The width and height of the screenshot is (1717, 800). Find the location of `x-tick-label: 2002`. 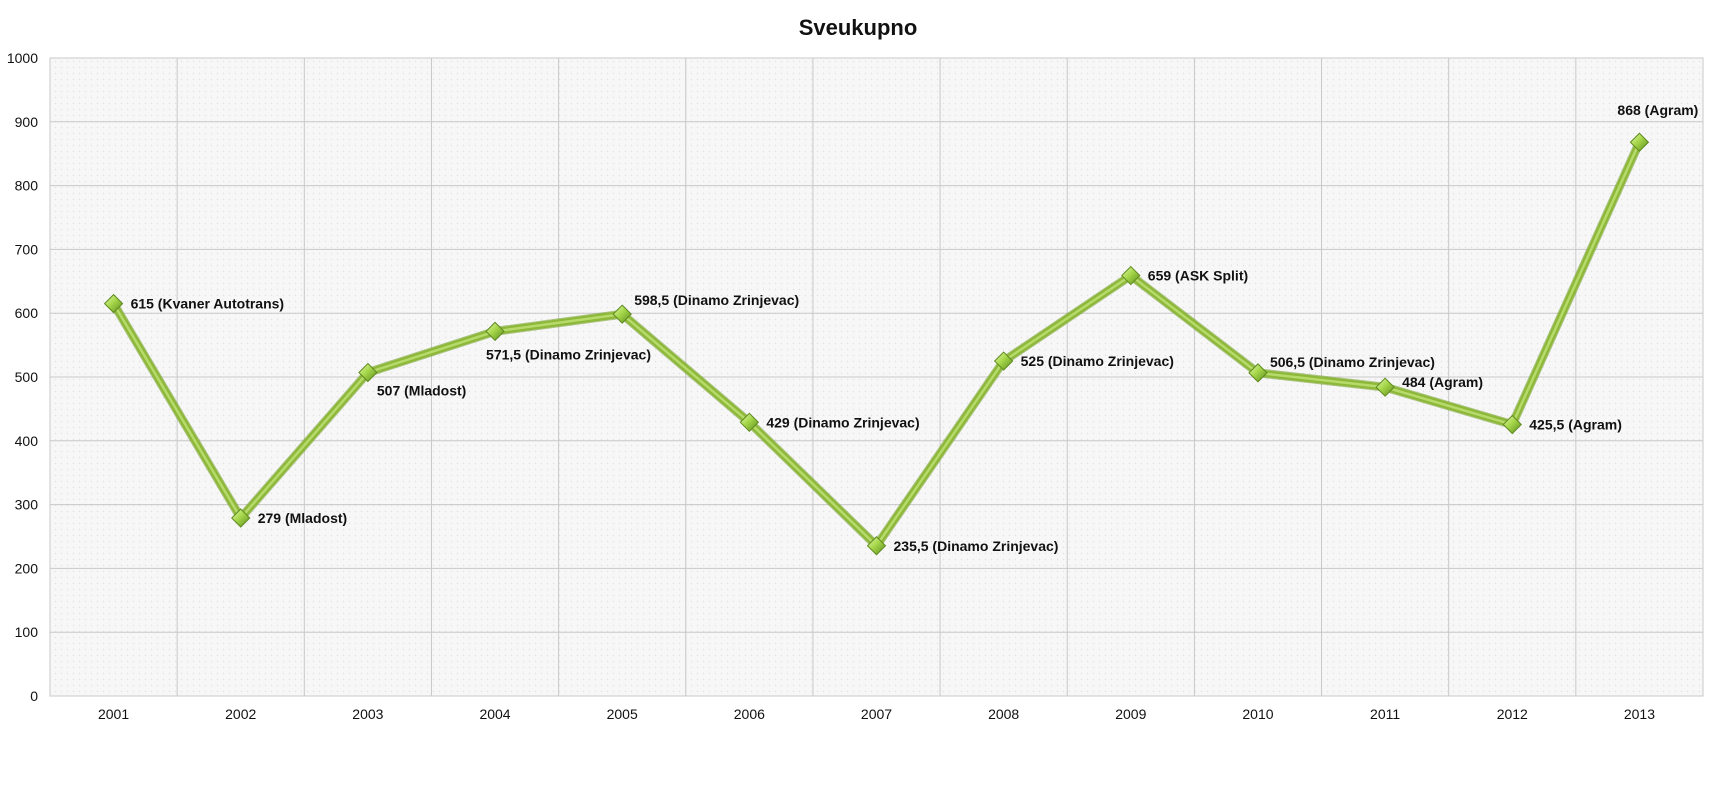

x-tick-label: 2002 is located at coordinates (240, 714).